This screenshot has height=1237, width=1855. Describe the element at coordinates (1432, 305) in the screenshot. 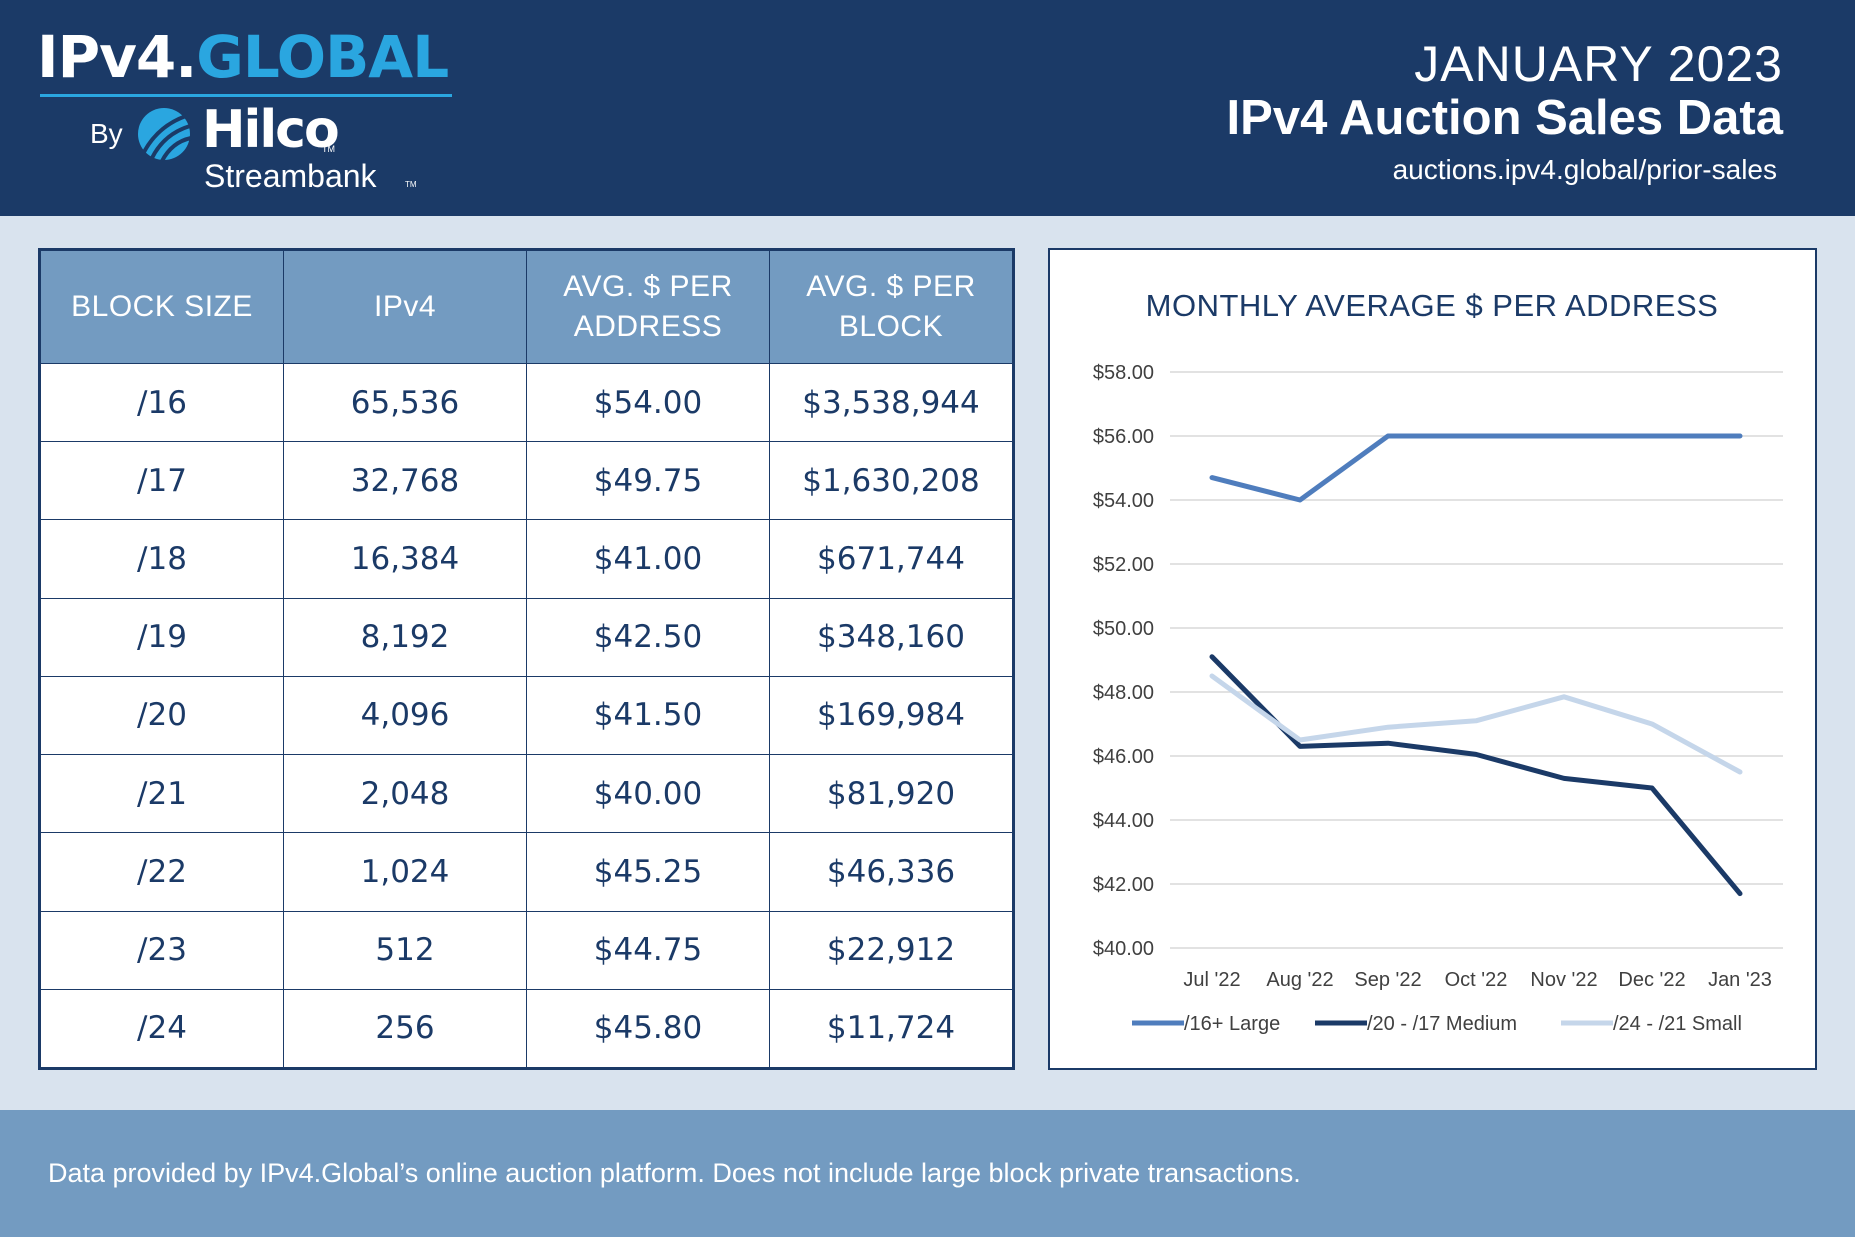

I see `chart-title: MONTHLY AVERAGE $ PER ADDRESS` at that location.